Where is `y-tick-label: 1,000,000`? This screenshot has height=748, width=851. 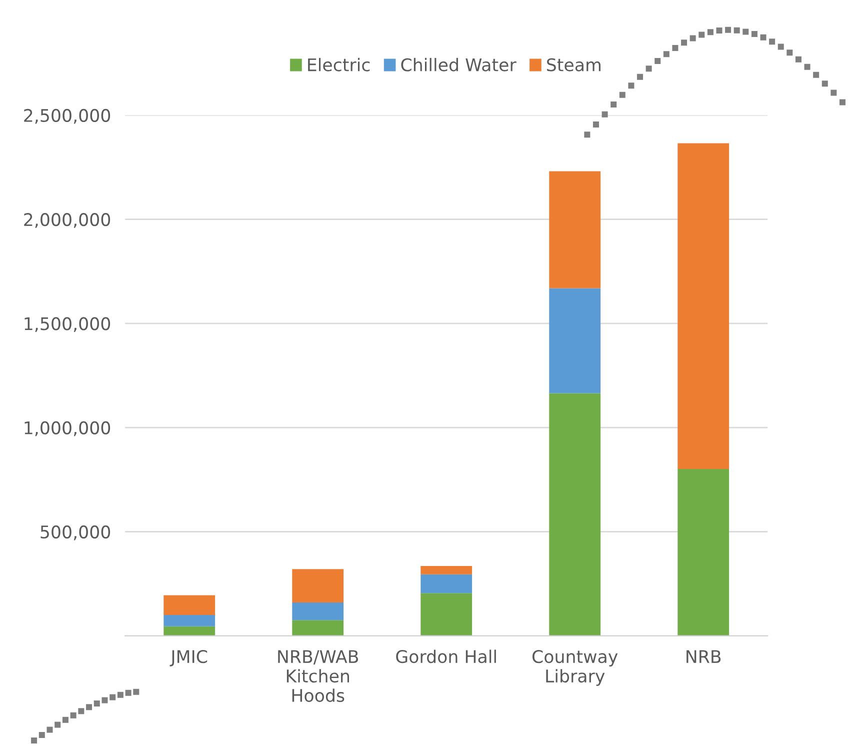
y-tick-label: 1,000,000 is located at coordinates (67, 428).